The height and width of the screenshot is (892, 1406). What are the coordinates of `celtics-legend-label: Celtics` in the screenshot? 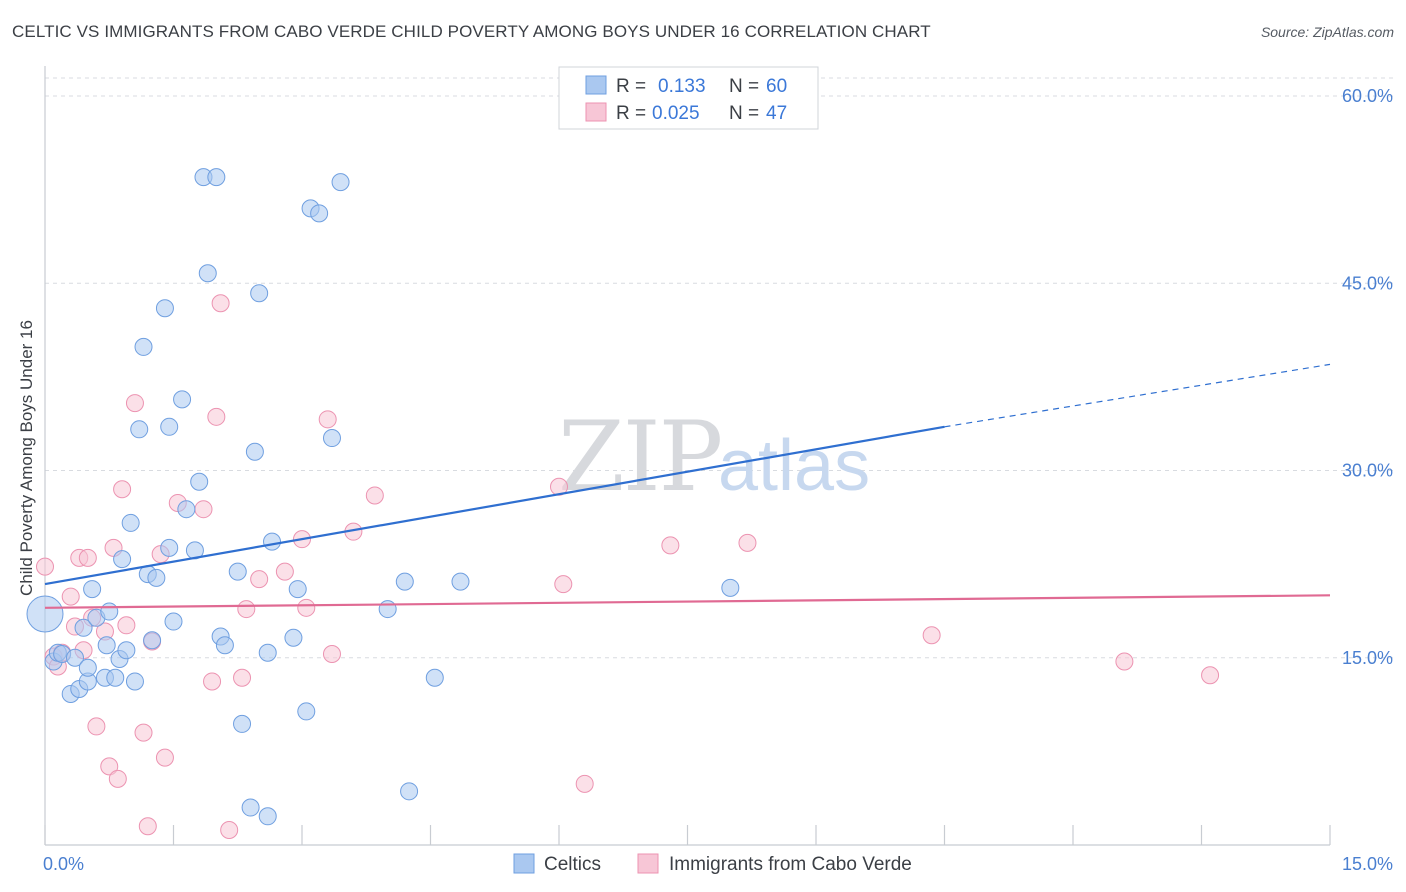 It's located at (572, 864).